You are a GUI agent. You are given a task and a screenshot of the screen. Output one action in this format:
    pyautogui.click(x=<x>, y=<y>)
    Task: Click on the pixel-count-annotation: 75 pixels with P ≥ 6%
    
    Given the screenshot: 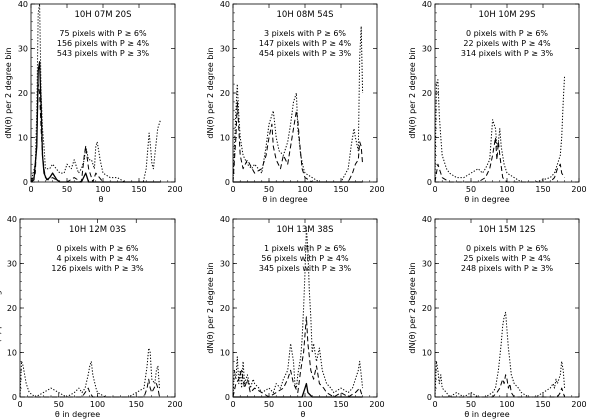 What is the action you would take?
    pyautogui.click(x=103, y=33)
    